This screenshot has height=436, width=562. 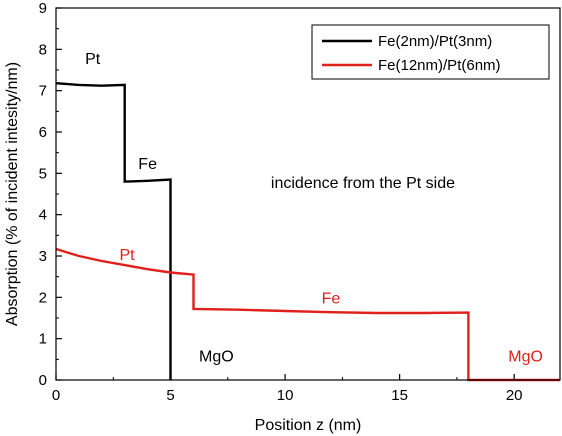 What do you see at coordinates (43, 380) in the screenshot?
I see `y-tick-label: 0` at bounding box center [43, 380].